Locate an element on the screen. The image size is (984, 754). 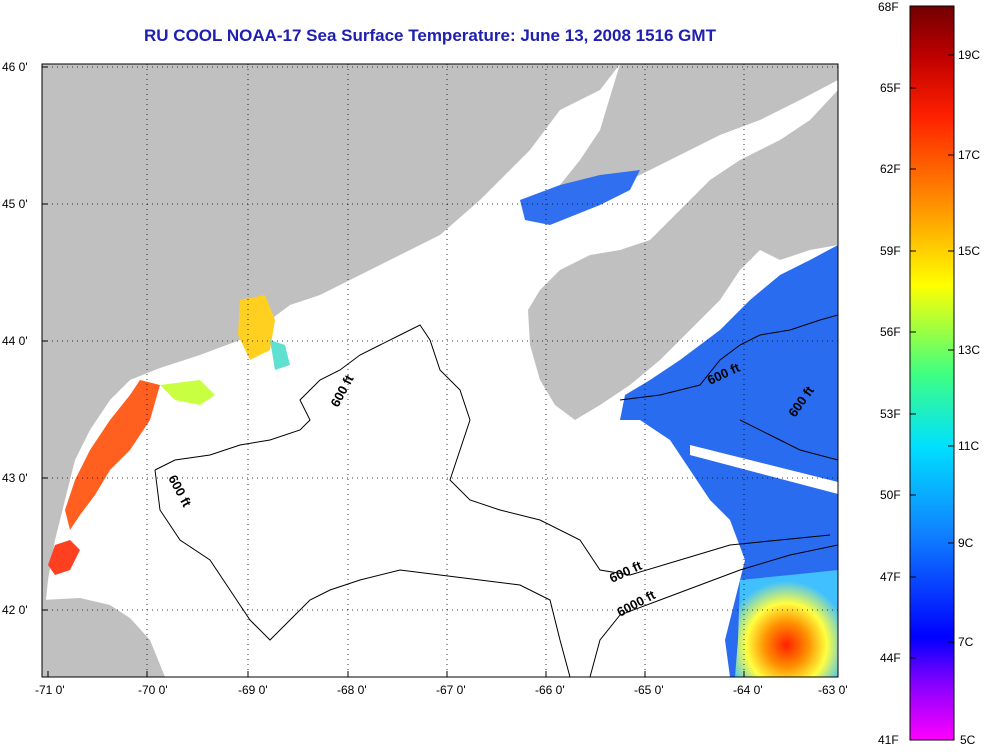
colorbar-celsius-label: 13C is located at coordinates (969, 350).